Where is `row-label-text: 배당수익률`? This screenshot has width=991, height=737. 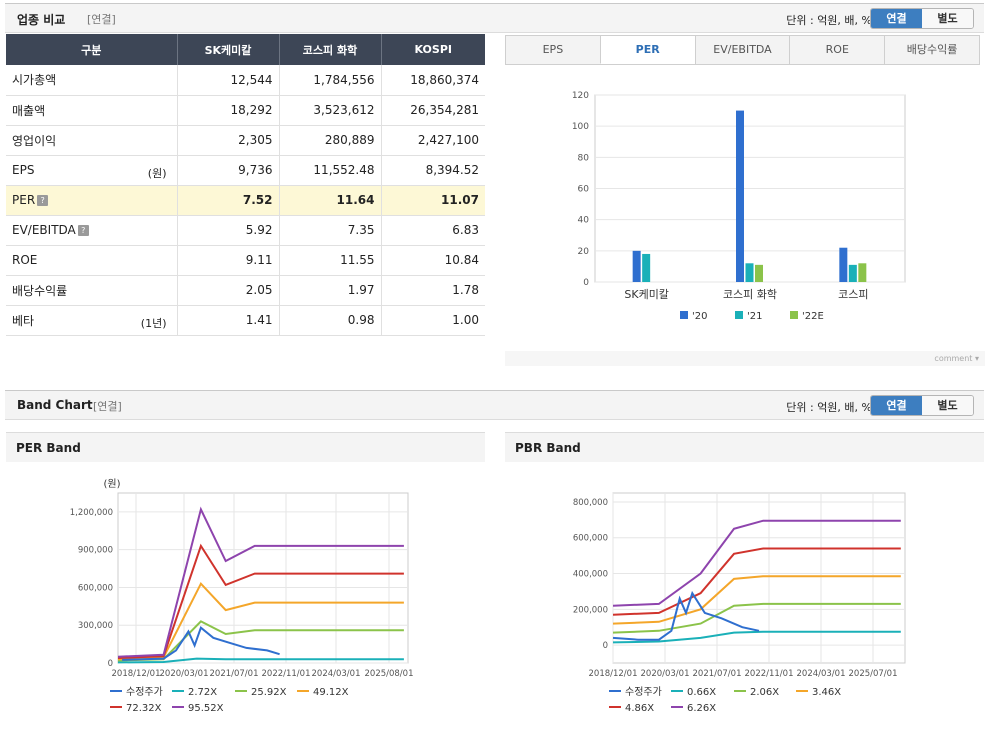
row-label-text: 배당수익률 is located at coordinates (40, 290).